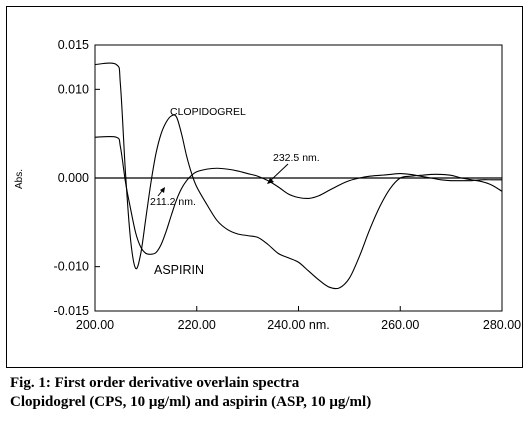 The width and height of the screenshot is (531, 422). What do you see at coordinates (502, 325) in the screenshot?
I see `x-tick-label: 280.00` at bounding box center [502, 325].